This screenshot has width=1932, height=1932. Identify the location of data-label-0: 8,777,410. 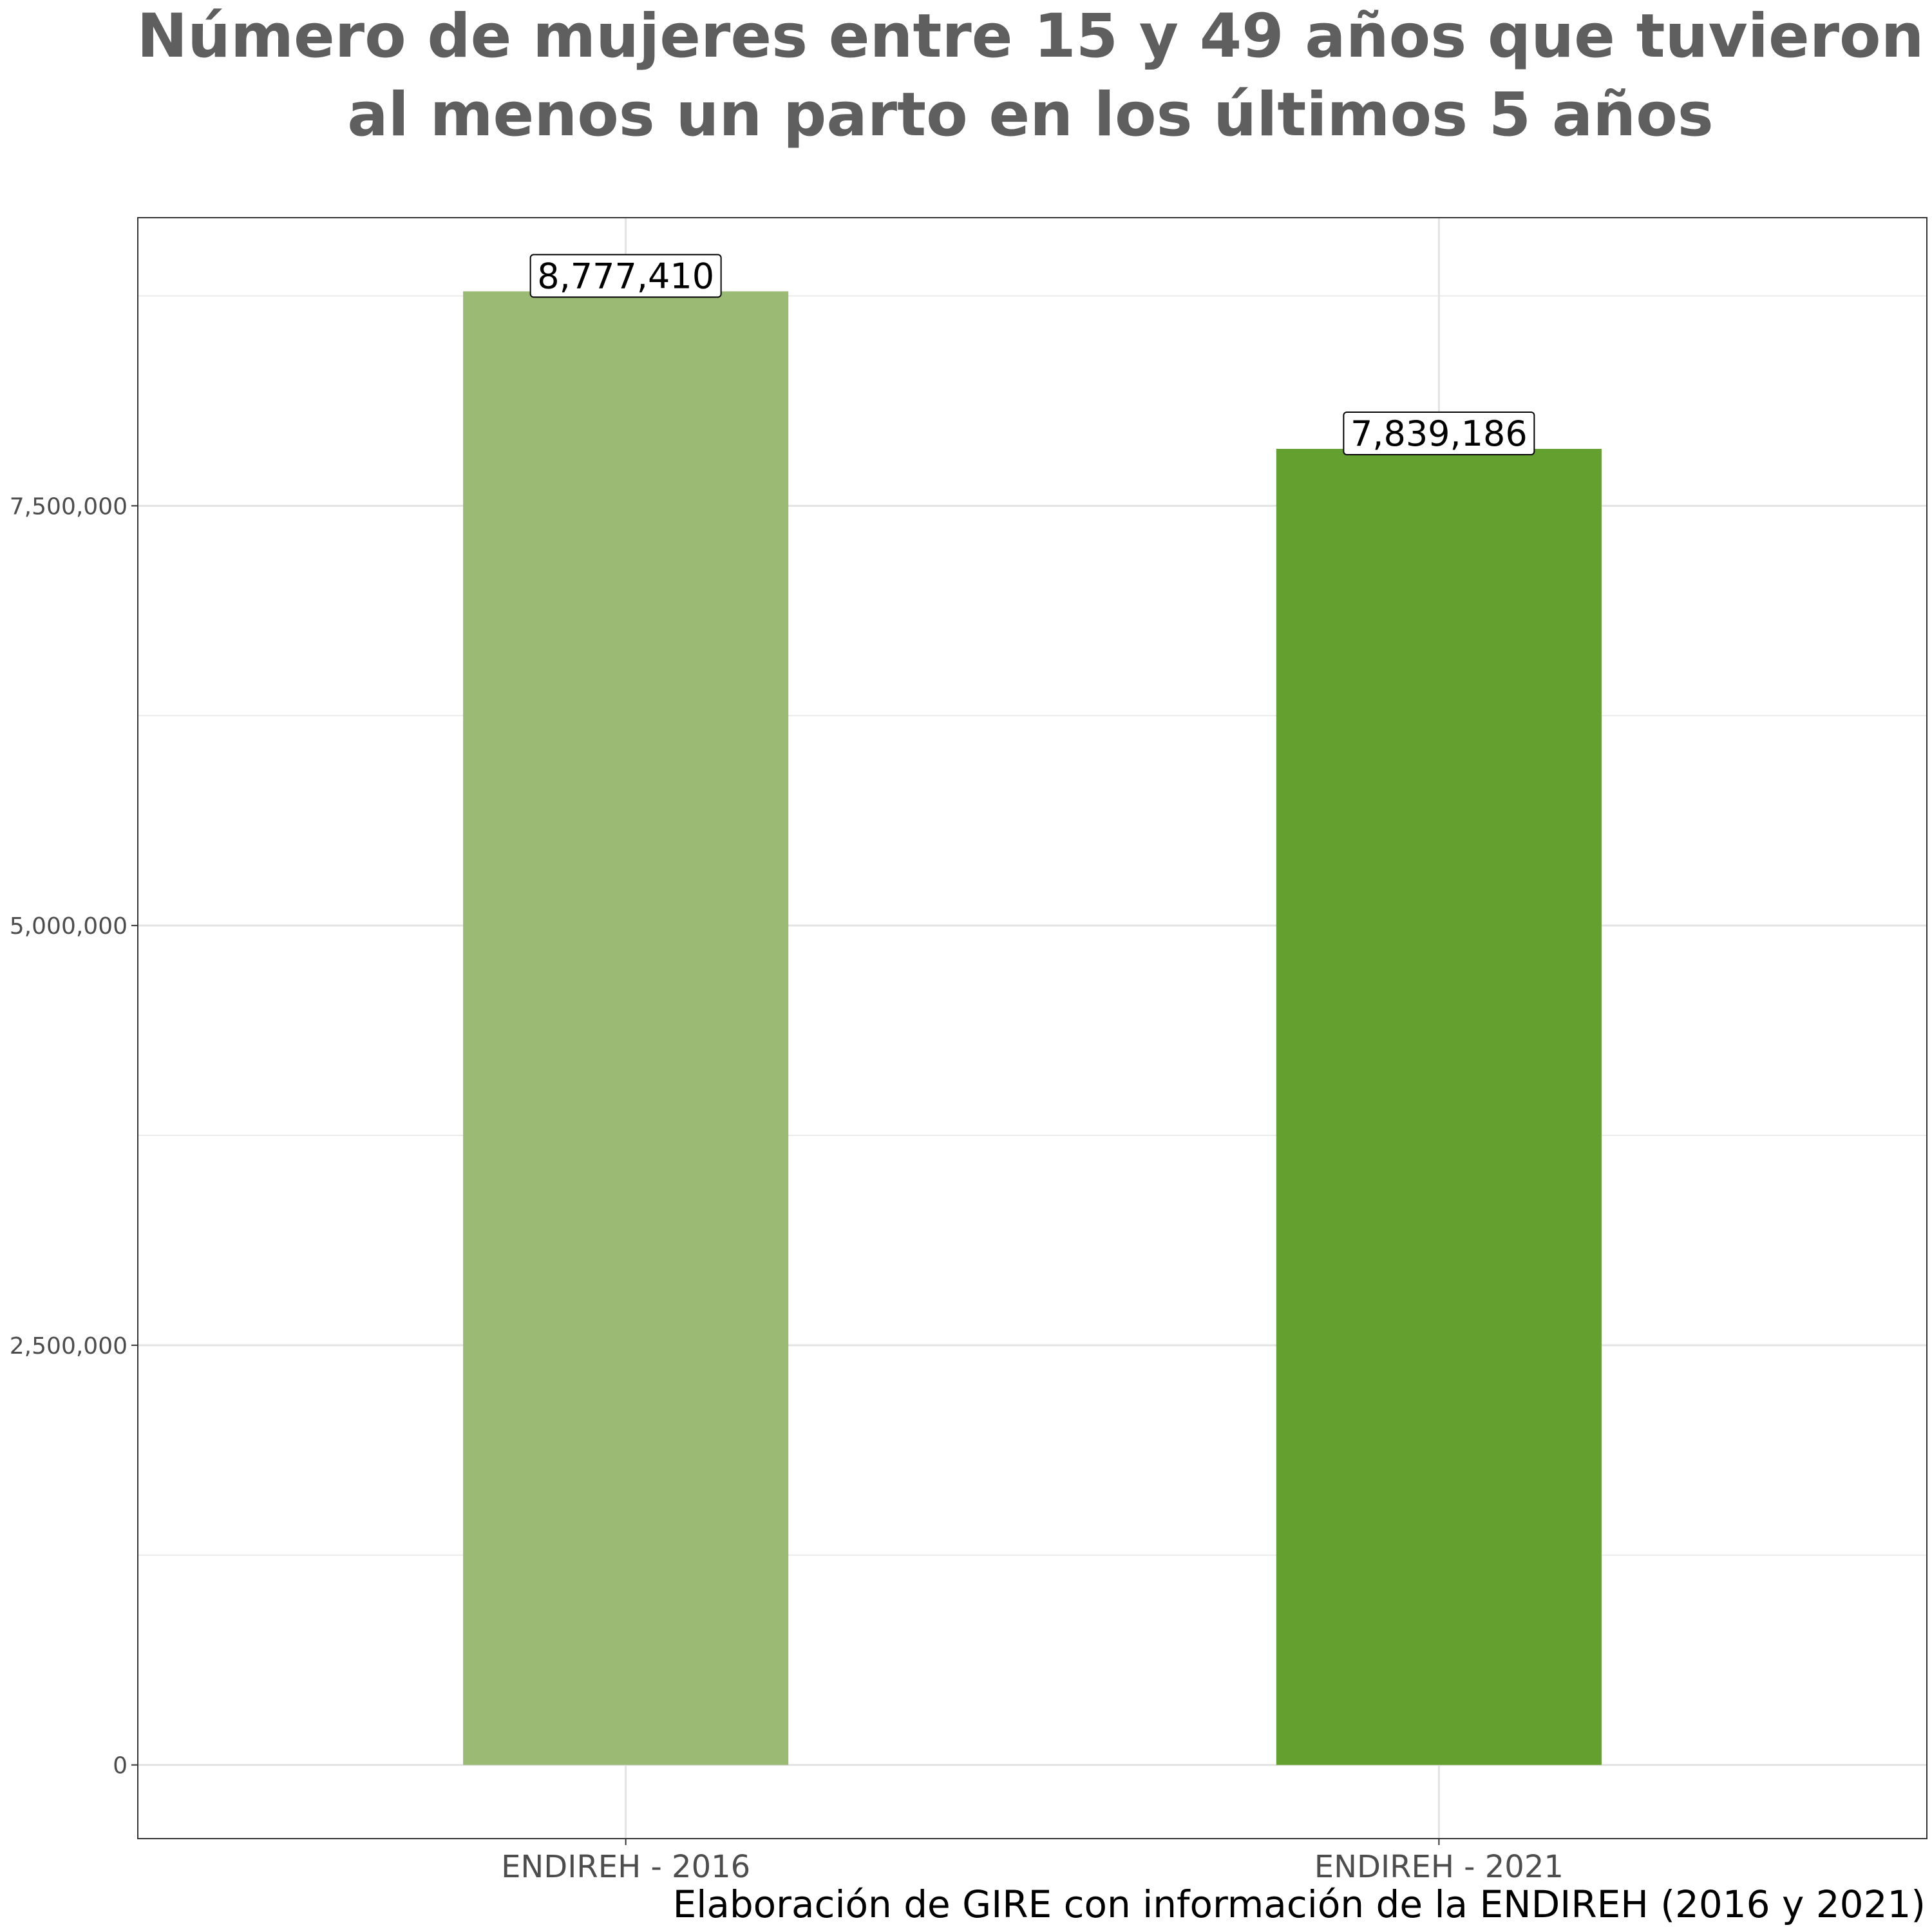
(625, 276).